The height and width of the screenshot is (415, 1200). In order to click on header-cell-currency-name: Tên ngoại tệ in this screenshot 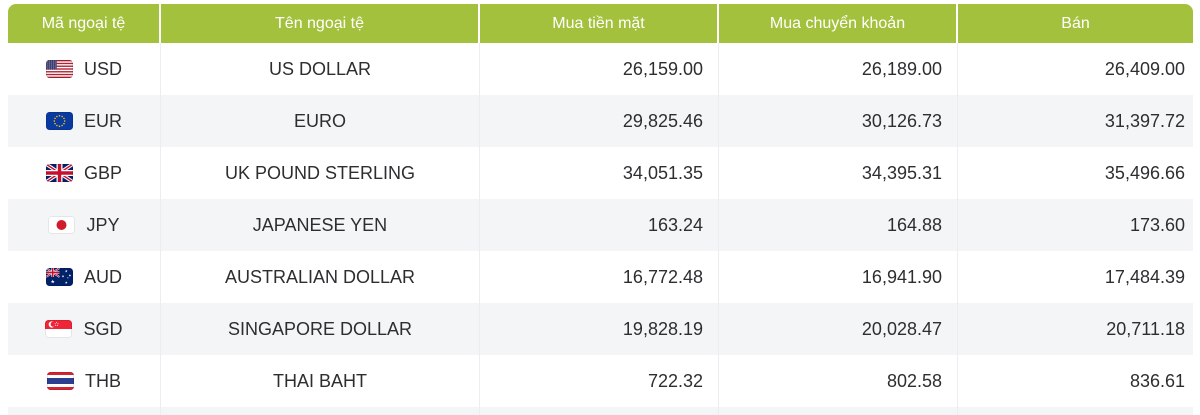, I will do `click(320, 23)`.